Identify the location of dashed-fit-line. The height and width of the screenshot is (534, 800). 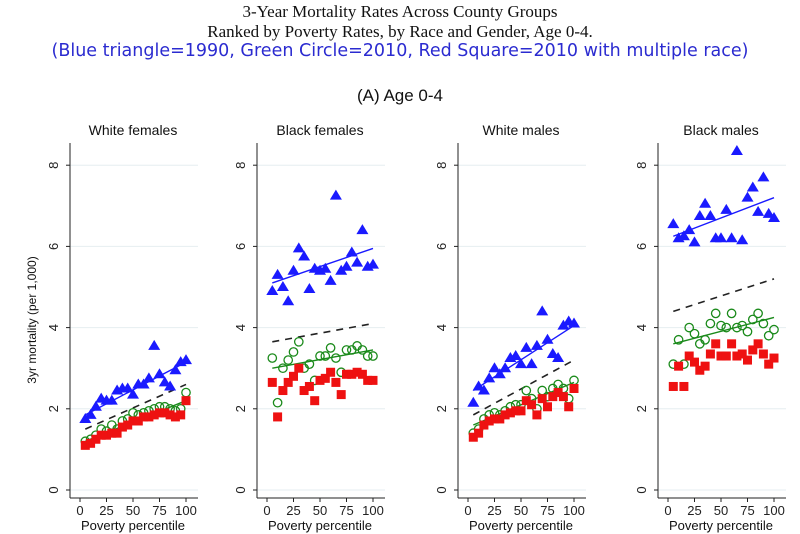
(135, 406).